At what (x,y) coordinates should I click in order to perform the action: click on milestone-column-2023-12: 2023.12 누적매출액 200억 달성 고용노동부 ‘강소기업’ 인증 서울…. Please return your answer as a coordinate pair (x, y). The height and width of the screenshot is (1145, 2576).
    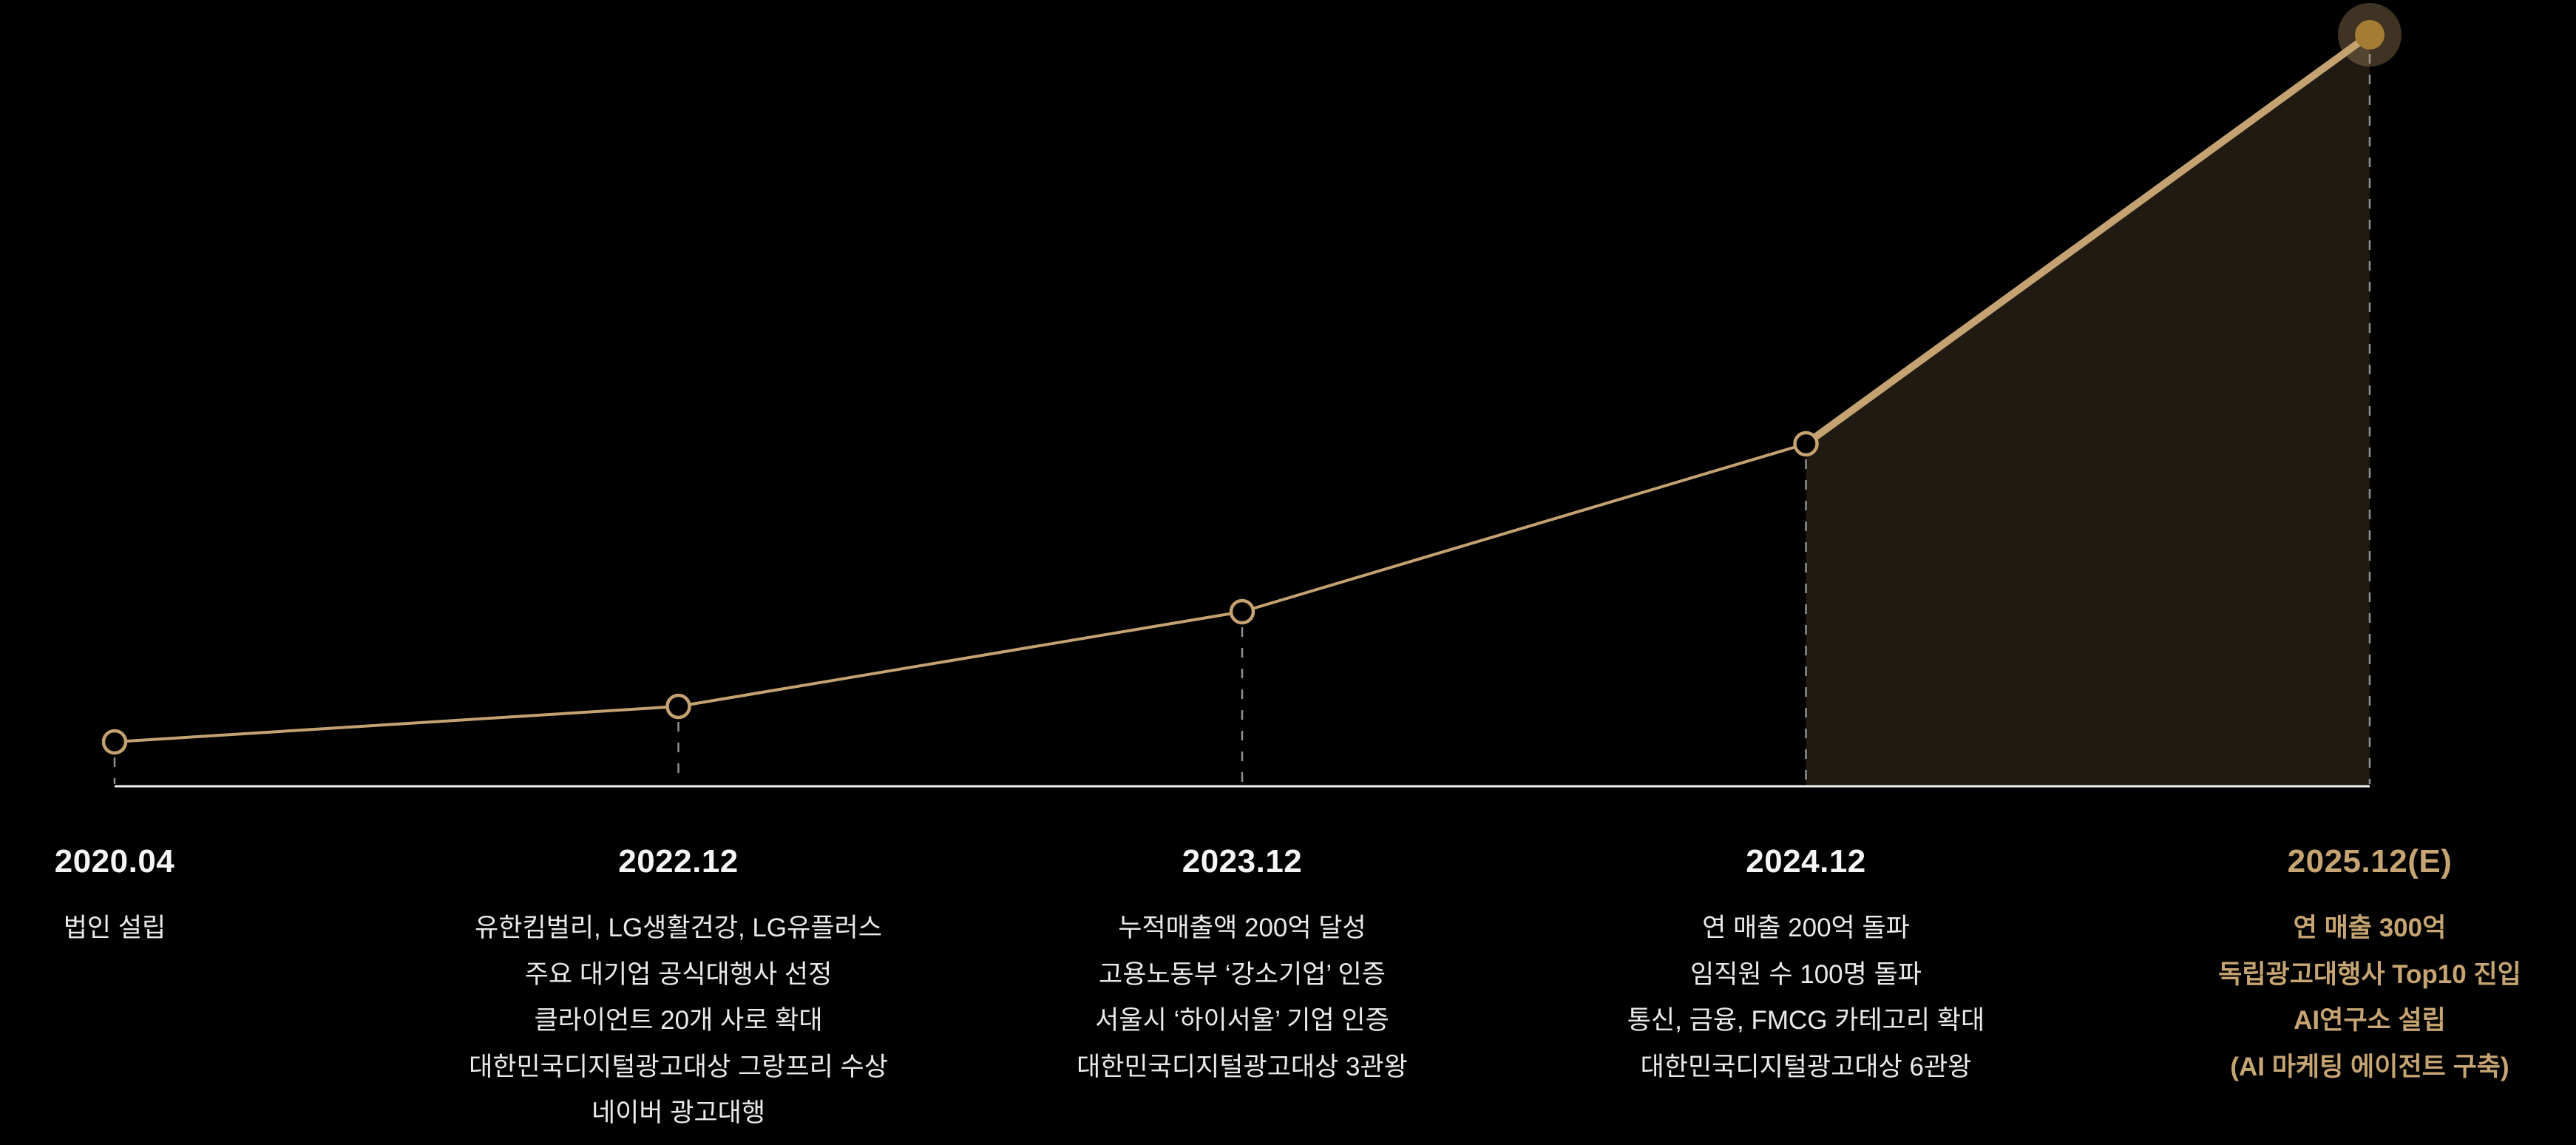
    Looking at the image, I should click on (1242, 966).